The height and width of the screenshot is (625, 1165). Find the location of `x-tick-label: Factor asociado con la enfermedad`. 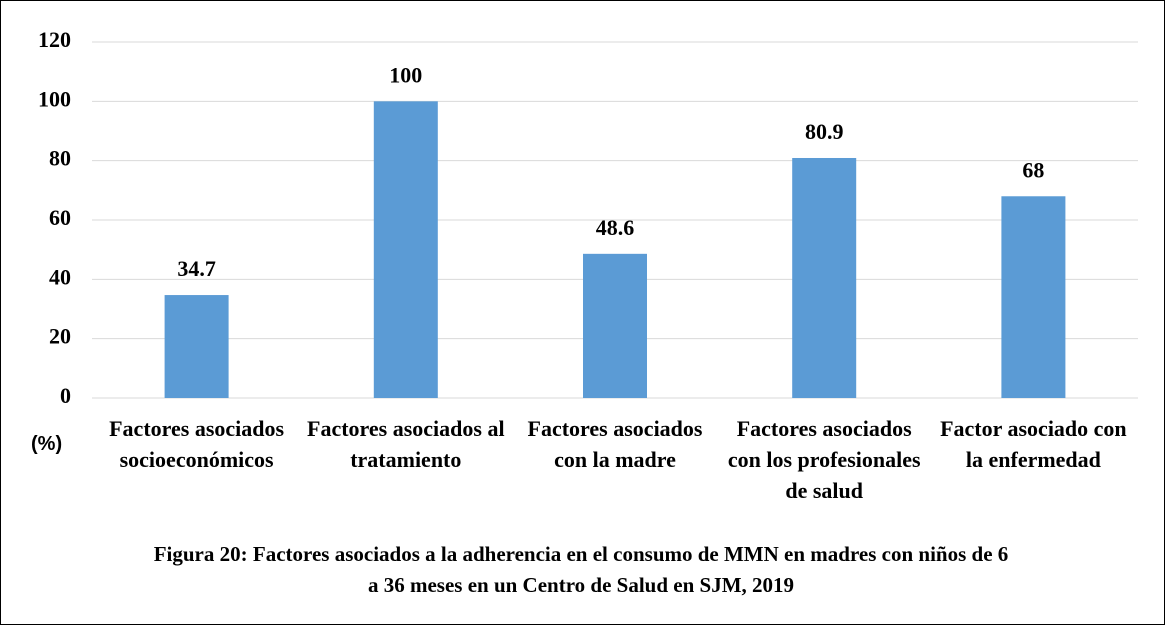

x-tick-label: Factor asociado con la enfermedad is located at coordinates (1033, 444).